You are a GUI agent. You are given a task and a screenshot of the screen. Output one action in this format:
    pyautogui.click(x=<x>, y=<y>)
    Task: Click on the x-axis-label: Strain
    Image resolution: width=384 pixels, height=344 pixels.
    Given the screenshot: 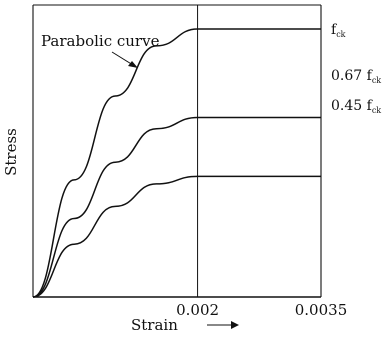 What is the action you would take?
    pyautogui.click(x=154, y=325)
    